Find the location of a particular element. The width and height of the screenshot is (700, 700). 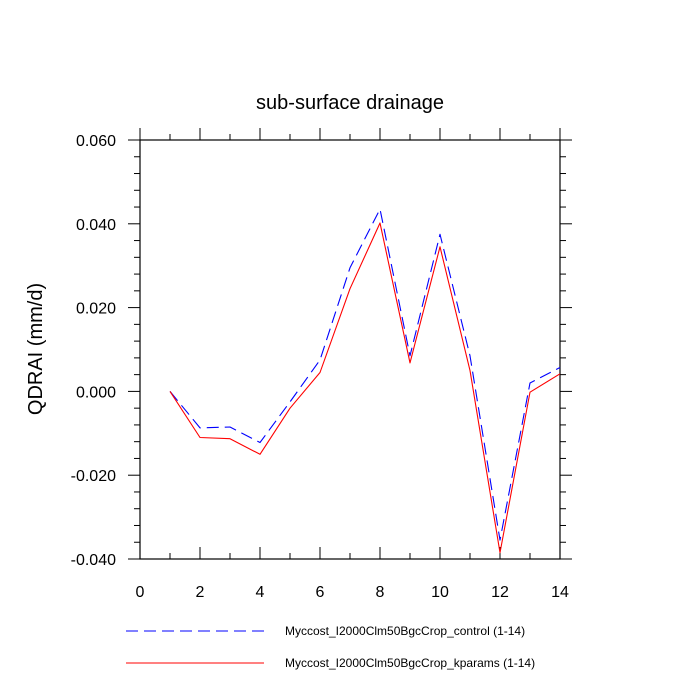

y-tick-label: 0.060 is located at coordinates (96, 141).